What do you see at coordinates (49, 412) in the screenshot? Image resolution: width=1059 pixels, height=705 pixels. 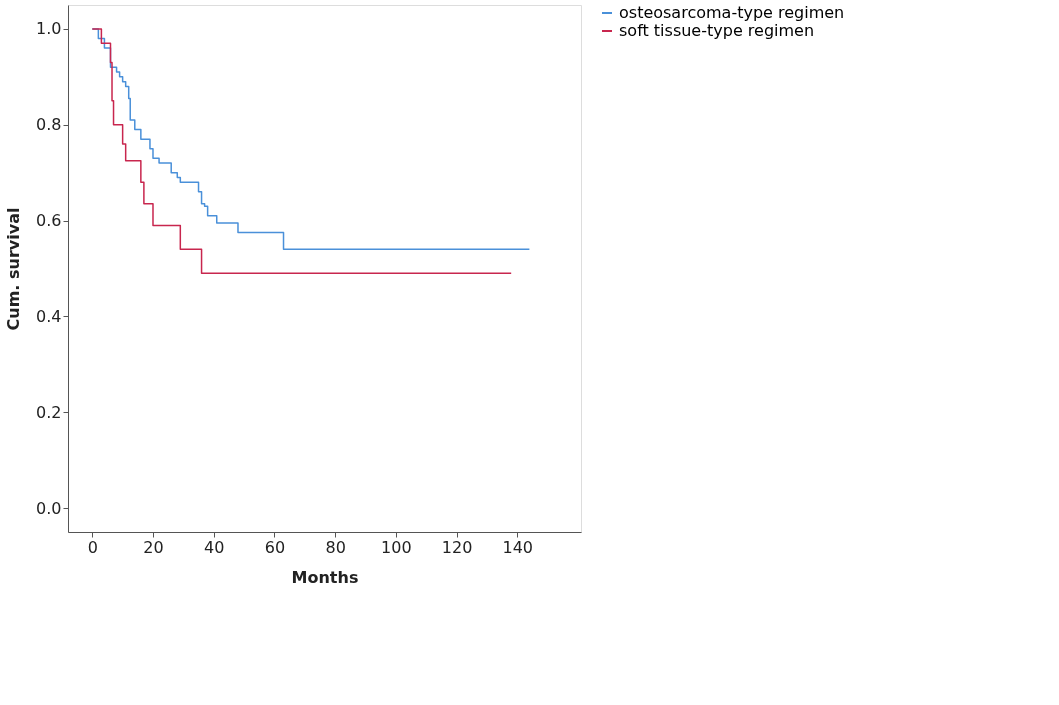 I see `y-tick-label: 0.2` at bounding box center [49, 412].